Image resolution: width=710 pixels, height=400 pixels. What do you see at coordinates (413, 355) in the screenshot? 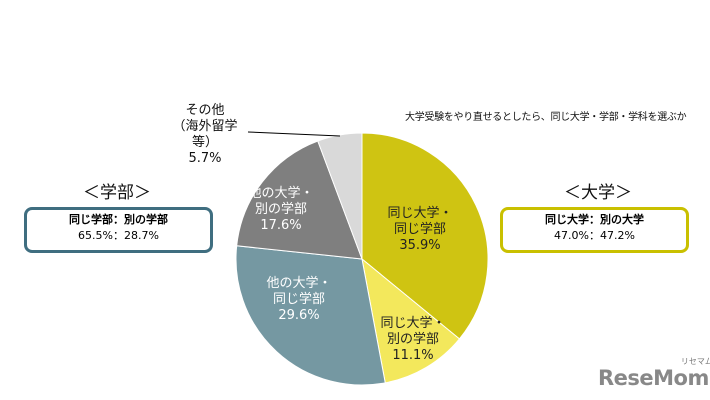
I see `slice-value: 11.1%` at bounding box center [413, 355].